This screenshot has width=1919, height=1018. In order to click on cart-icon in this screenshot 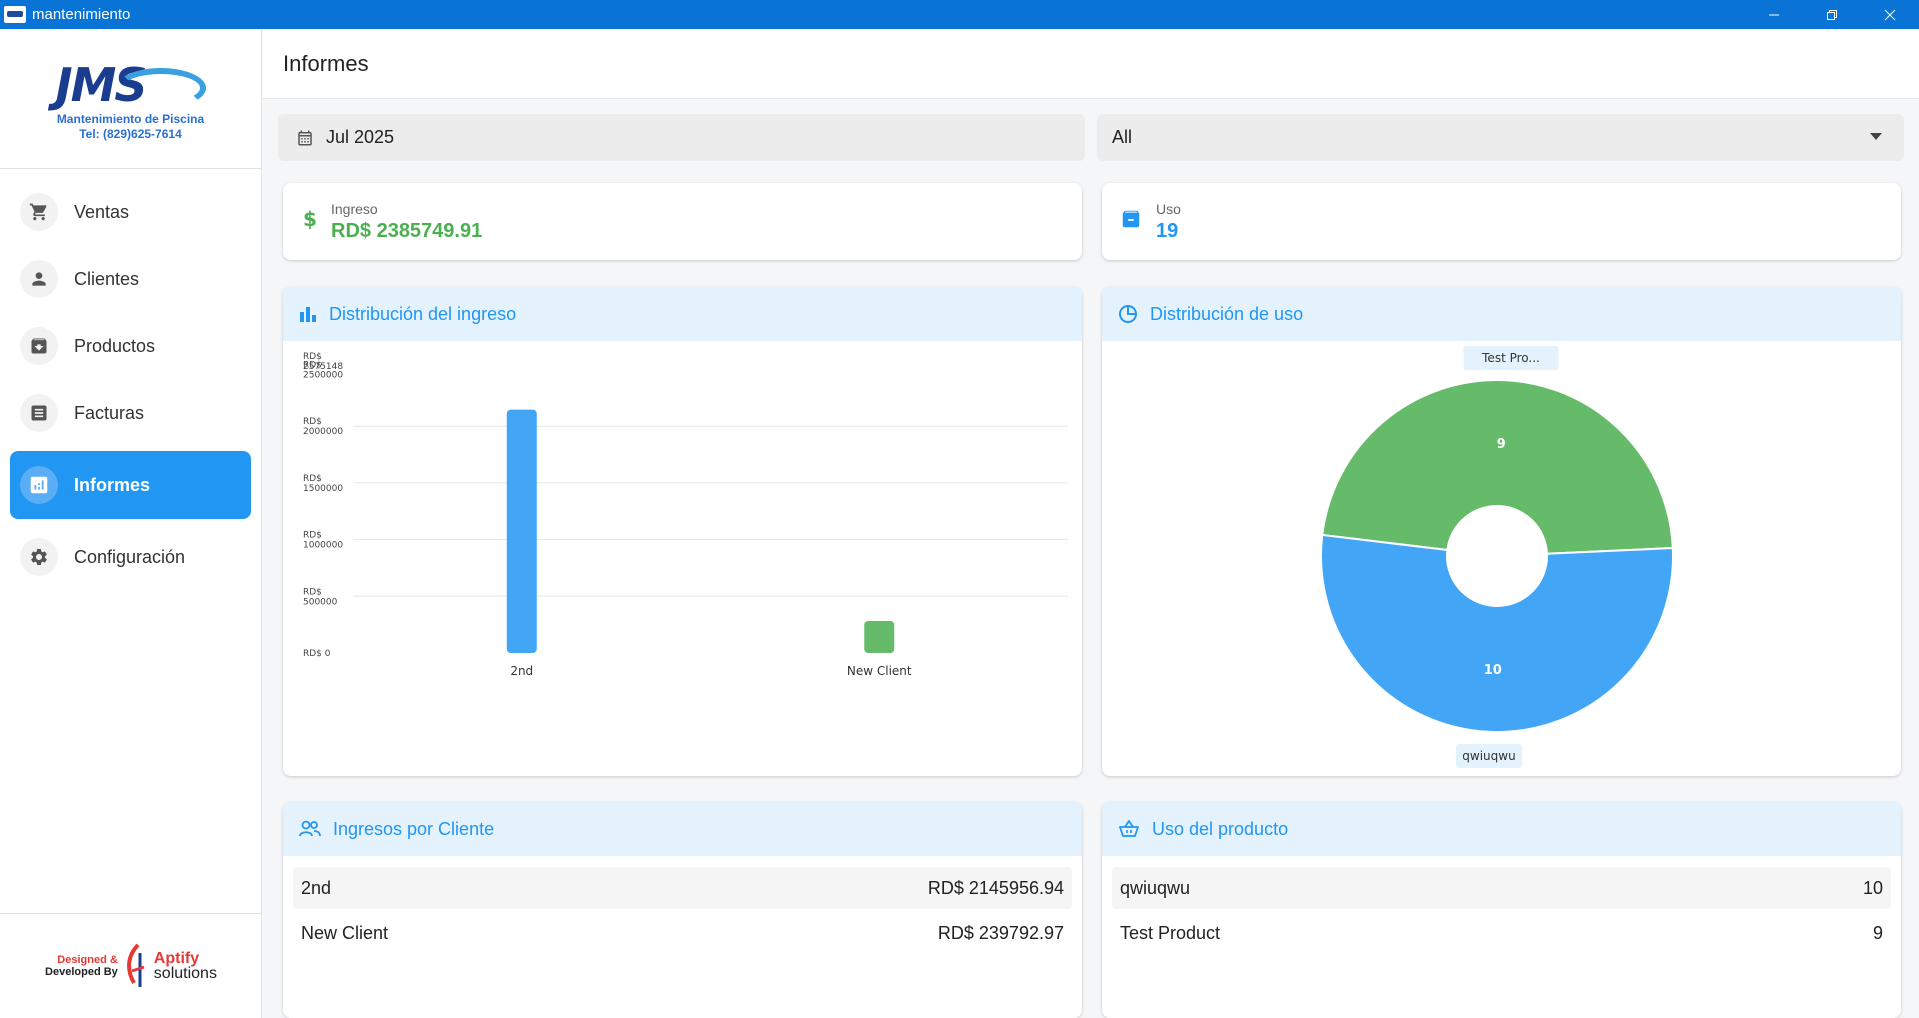, I will do `click(39, 212)`.